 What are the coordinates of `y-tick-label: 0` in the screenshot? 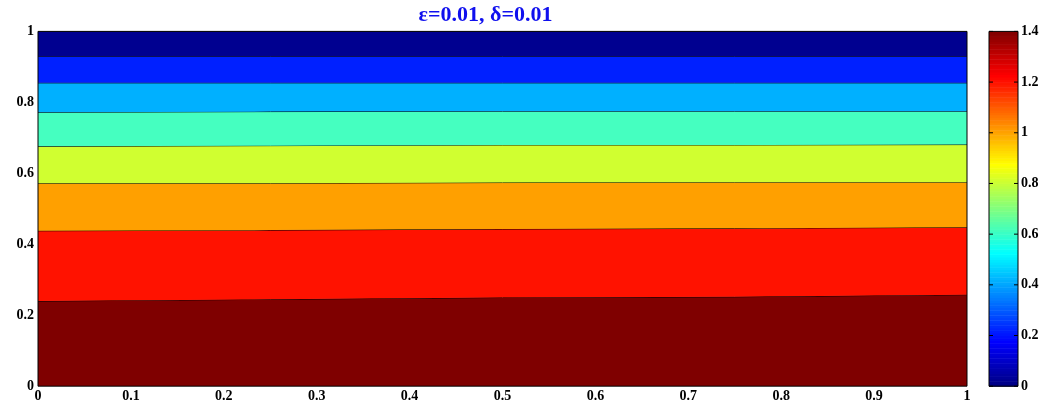 It's located at (30, 385).